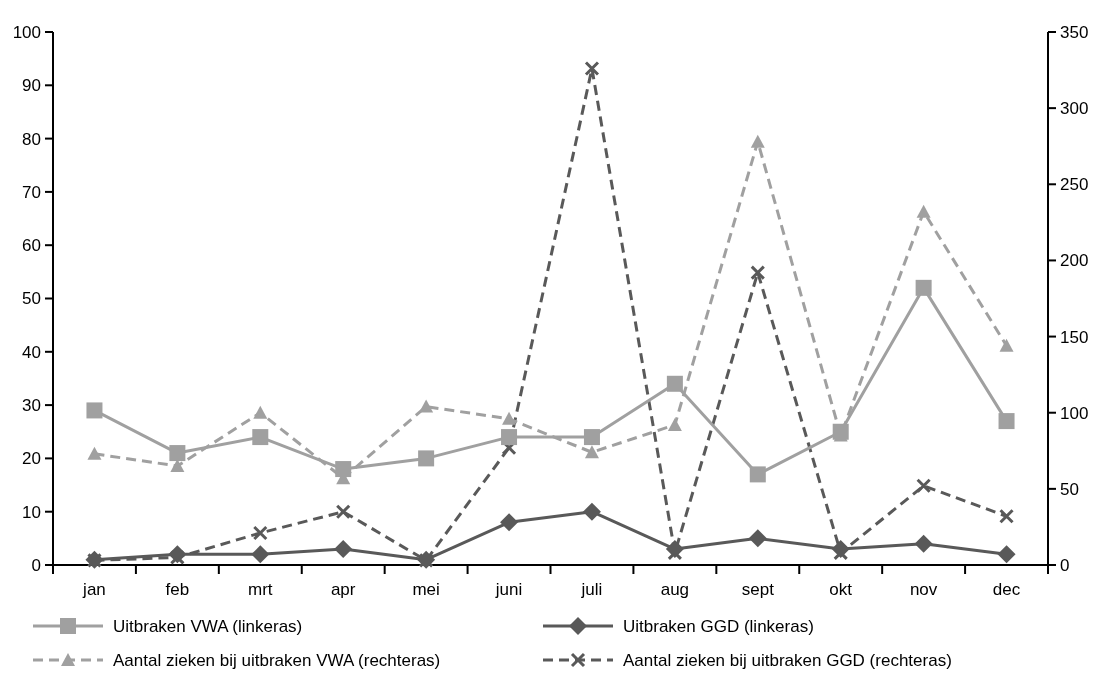 The height and width of the screenshot is (679, 1106). What do you see at coordinates (1074, 109) in the screenshot?
I see `y2-tick-label: 300` at bounding box center [1074, 109].